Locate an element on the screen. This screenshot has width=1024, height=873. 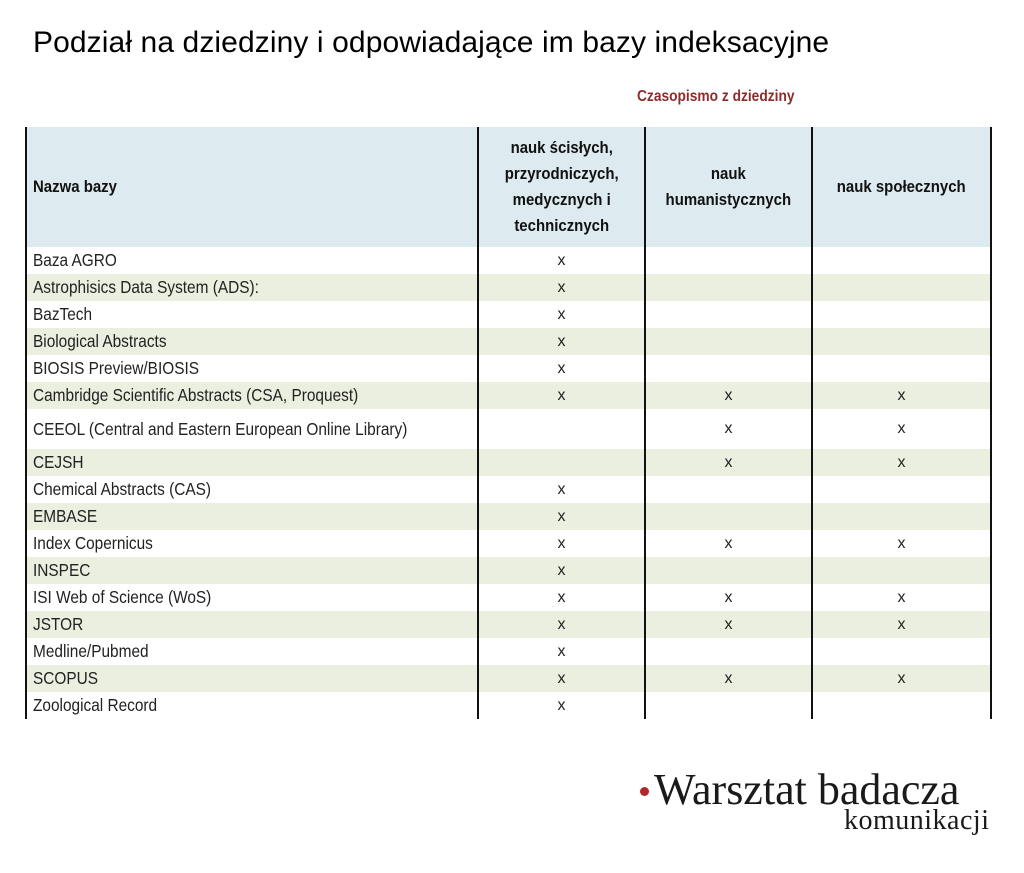
column-group-header: Czasopismo z dziedziny is located at coordinates (716, 96).